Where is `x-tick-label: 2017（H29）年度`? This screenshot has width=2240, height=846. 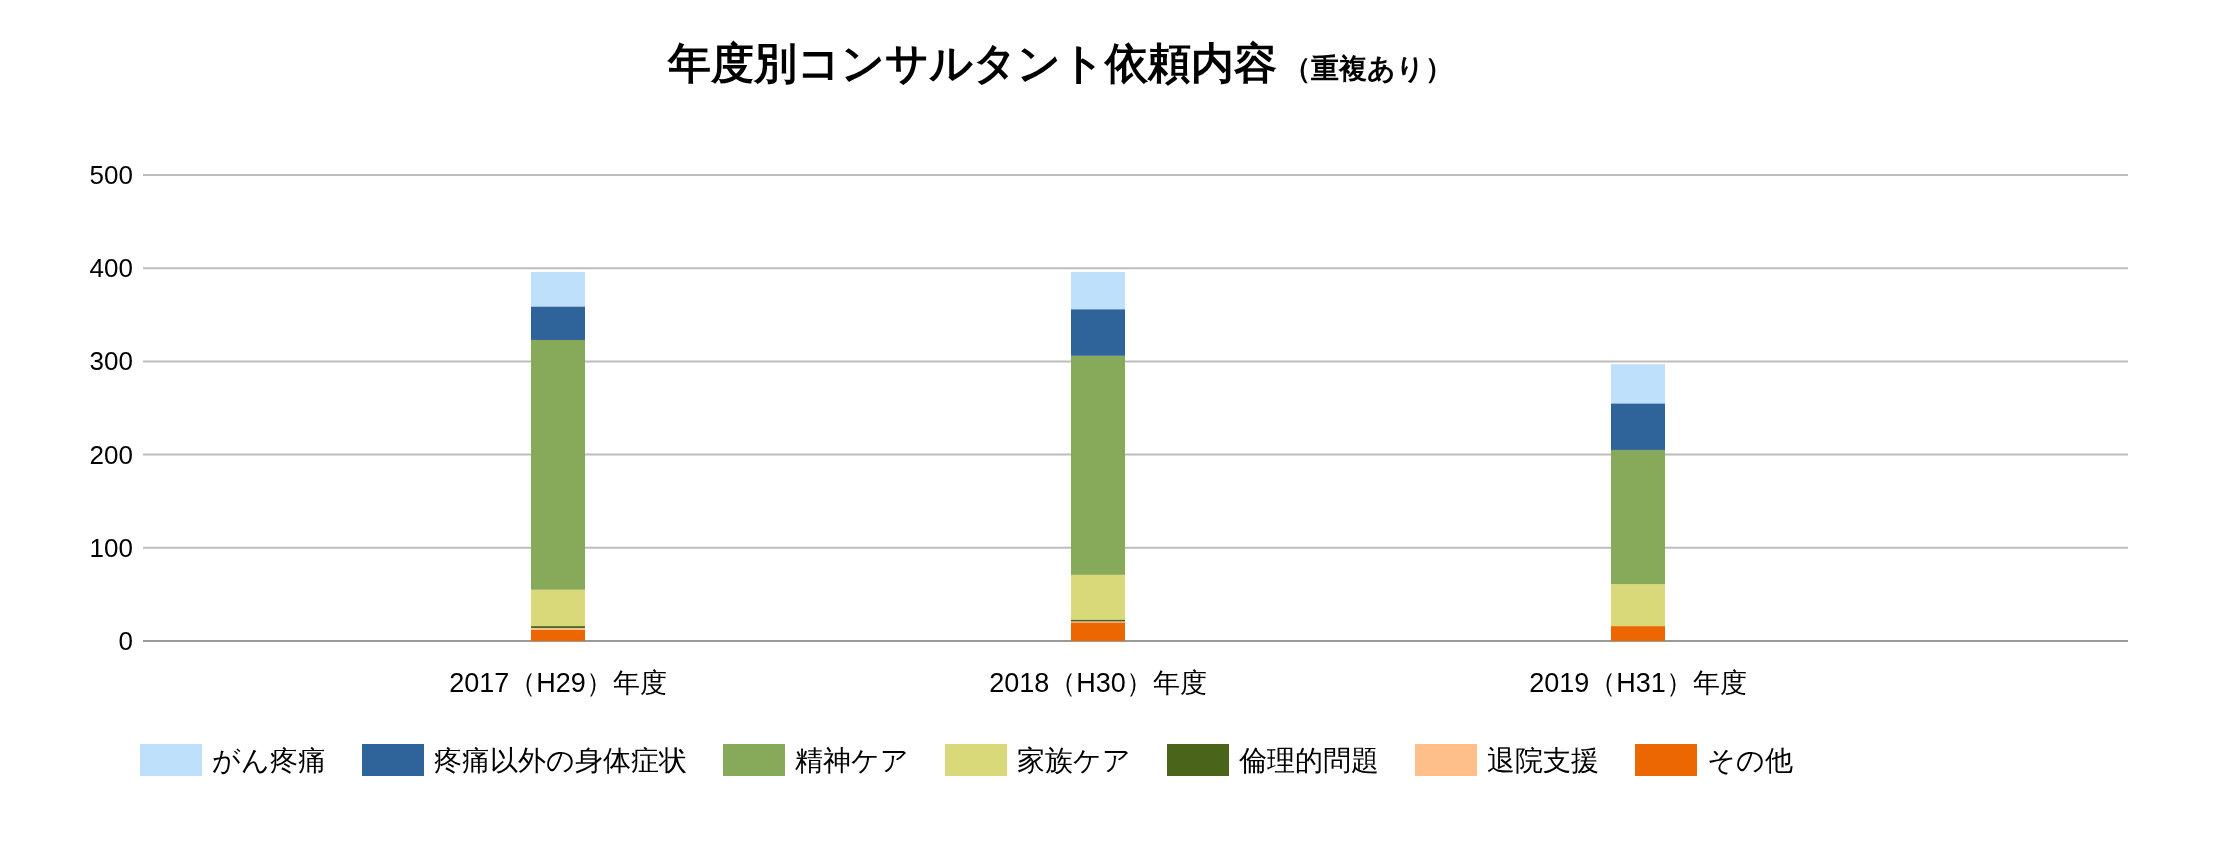
x-tick-label: 2017（H29）年度 is located at coordinates (558, 683).